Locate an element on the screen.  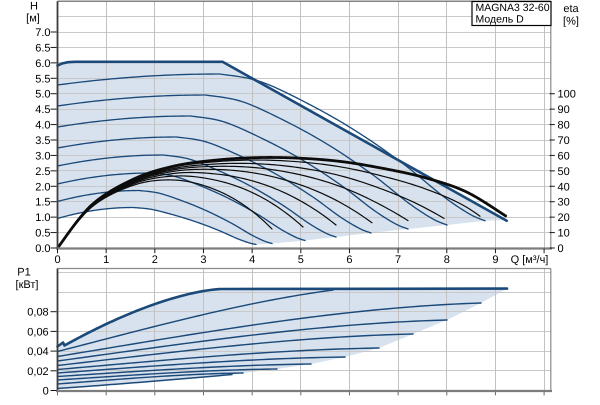
svg-text: 80 is located at coordinates (564, 126).